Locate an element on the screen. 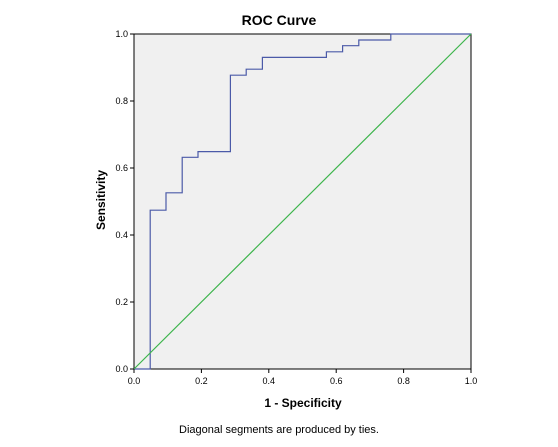 The height and width of the screenshot is (447, 558). footnote: Diagonal segments are produced by ties. is located at coordinates (279, 430).